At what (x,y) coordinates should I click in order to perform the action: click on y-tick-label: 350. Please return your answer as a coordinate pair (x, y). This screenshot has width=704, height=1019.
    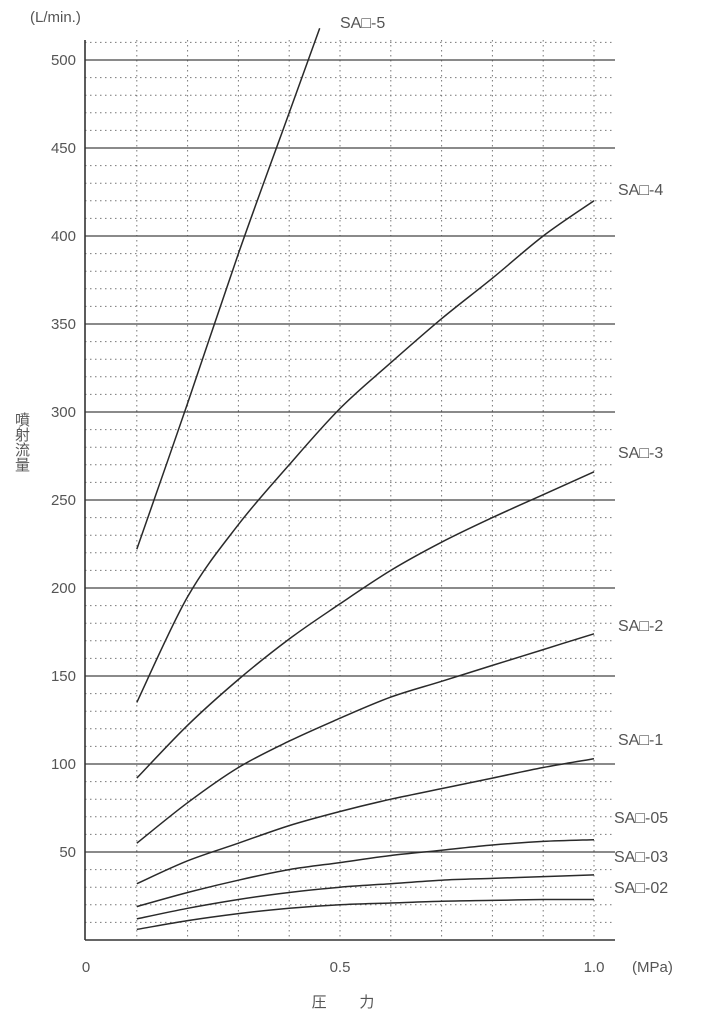
    Looking at the image, I should click on (63, 324).